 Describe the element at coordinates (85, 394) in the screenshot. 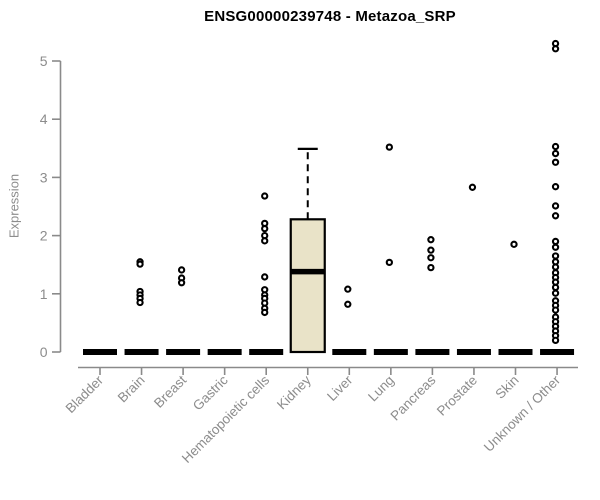

I see `x-tick-label-bladder: Bladder` at that location.